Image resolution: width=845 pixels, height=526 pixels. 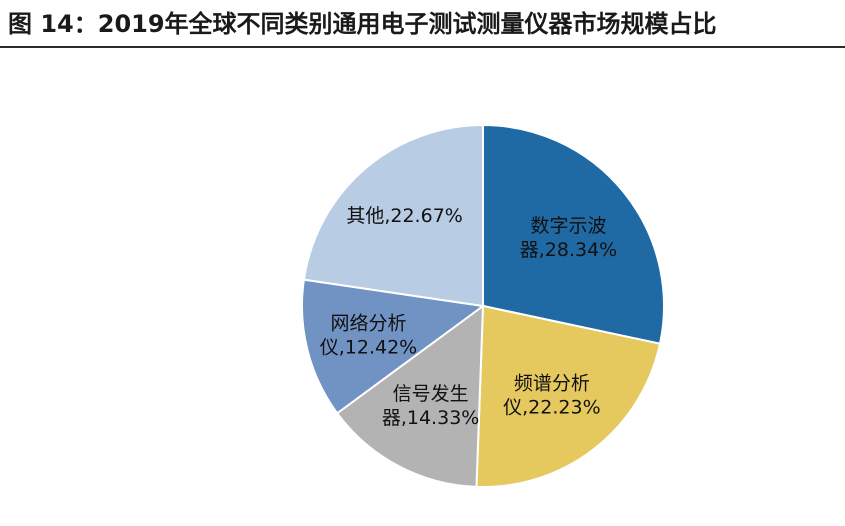 I want to click on pie-slice-label-line: 信号发生, so click(x=431, y=394).